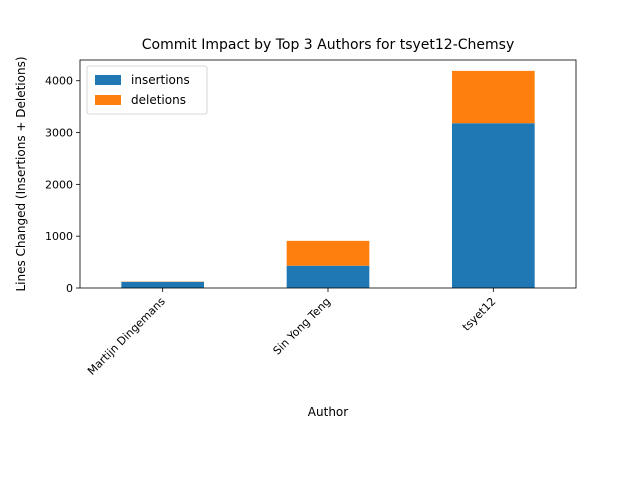  Describe the element at coordinates (59, 184) in the screenshot. I see `y-tick-label: 2000` at that location.